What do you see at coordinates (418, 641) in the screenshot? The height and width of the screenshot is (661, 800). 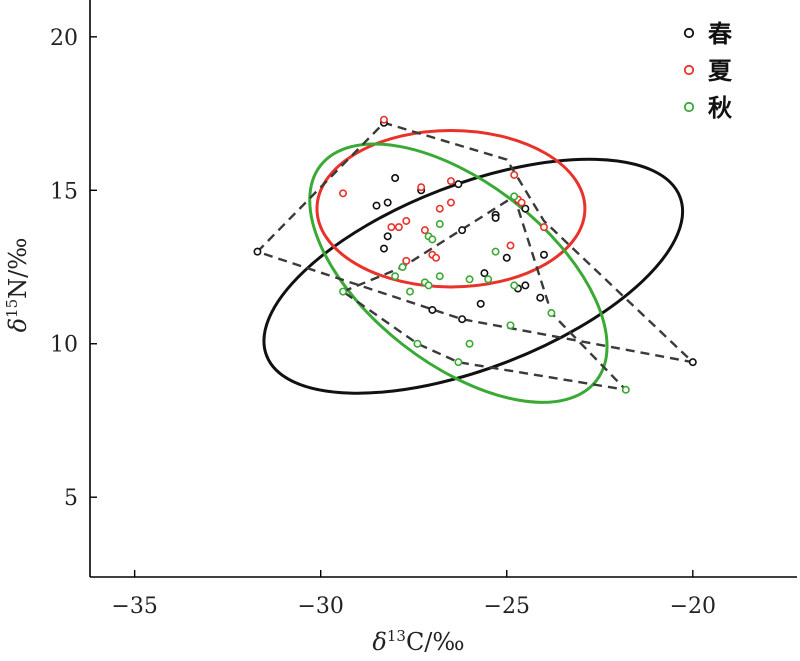 I see `x-axis-title: δ13C/‰` at bounding box center [418, 641].